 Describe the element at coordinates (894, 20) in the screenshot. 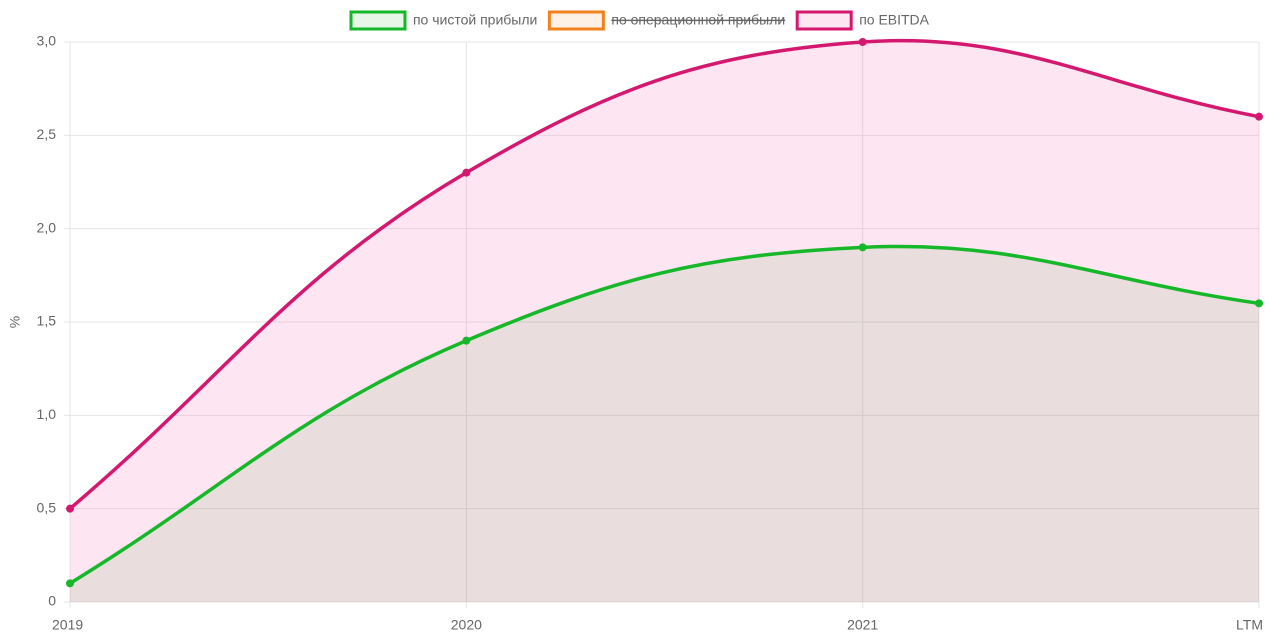

I see `legend-label: по EBITDA` at that location.